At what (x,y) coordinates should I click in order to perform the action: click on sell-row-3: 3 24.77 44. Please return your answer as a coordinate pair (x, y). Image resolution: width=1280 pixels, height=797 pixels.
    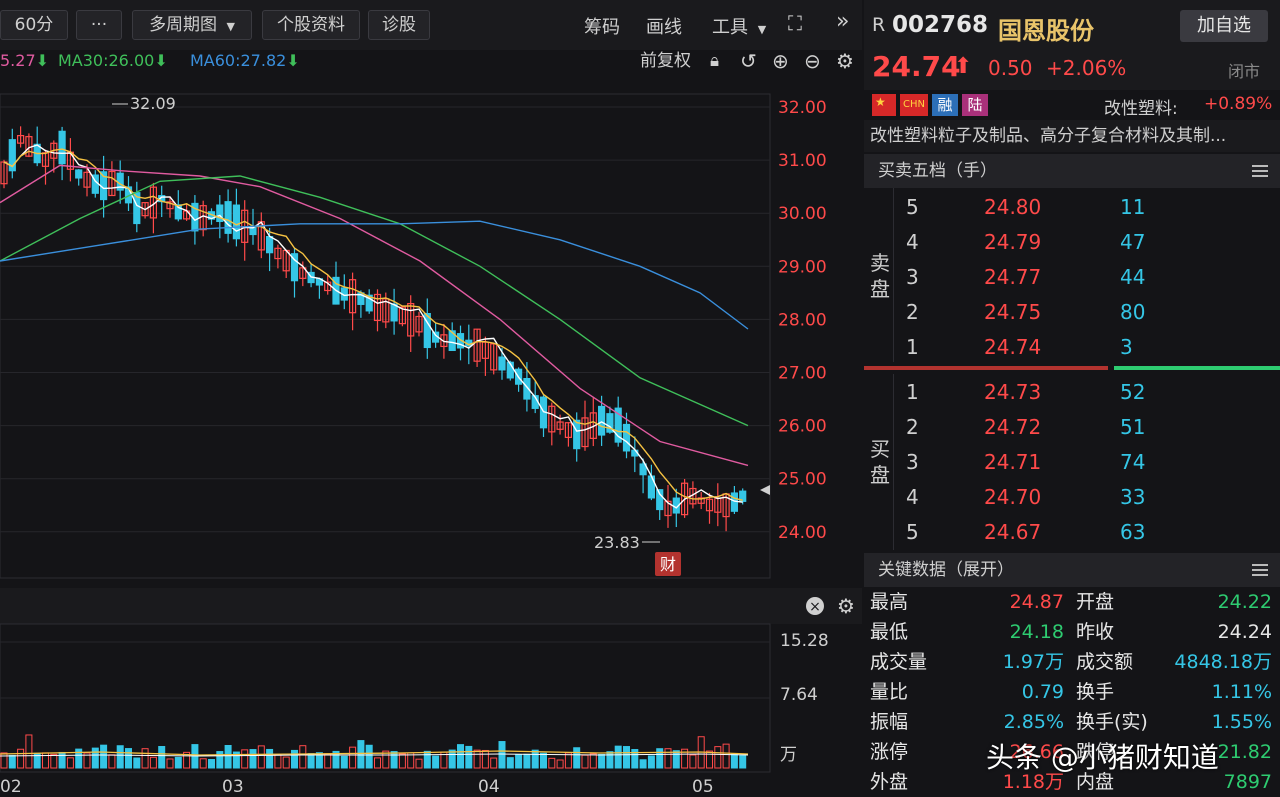
    Looking at the image, I should click on (1026, 277).